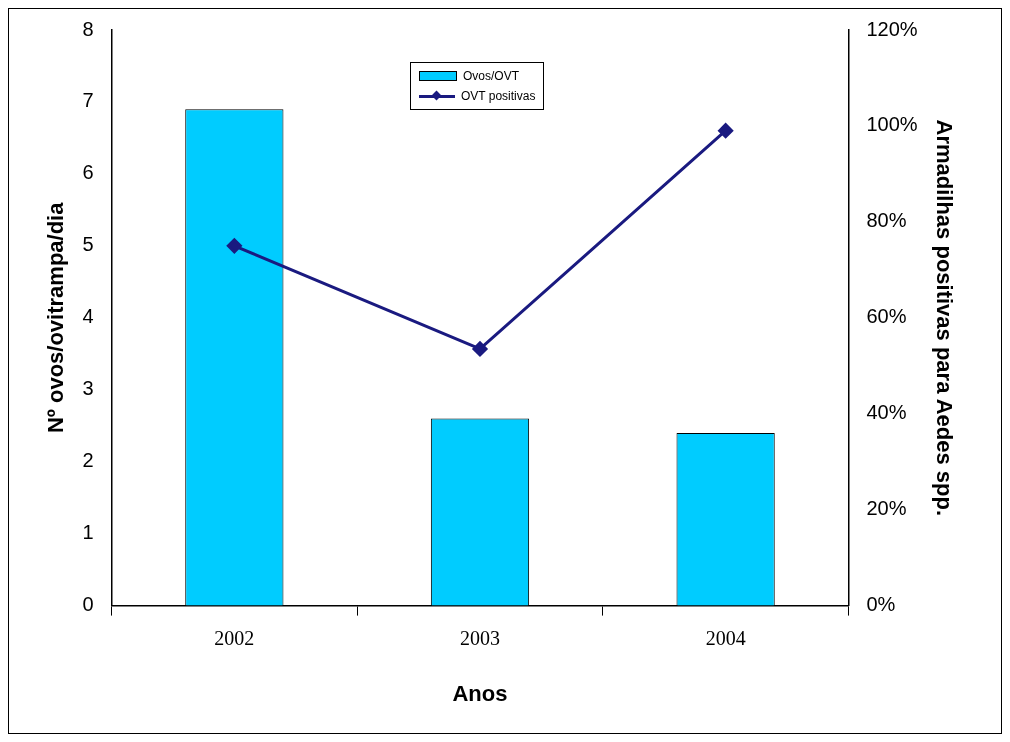 The height and width of the screenshot is (742, 1010). Describe the element at coordinates (479, 637) in the screenshot. I see `x-tick-label: 2003` at that location.